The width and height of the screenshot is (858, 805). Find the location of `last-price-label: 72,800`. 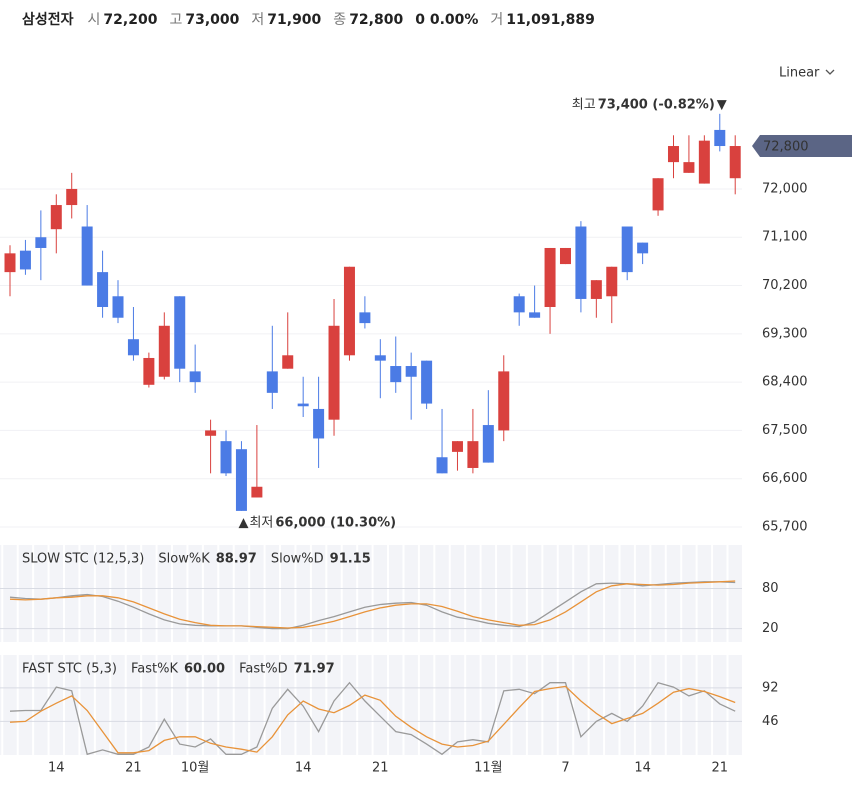

last-price-label: 72,800 is located at coordinates (786, 147).